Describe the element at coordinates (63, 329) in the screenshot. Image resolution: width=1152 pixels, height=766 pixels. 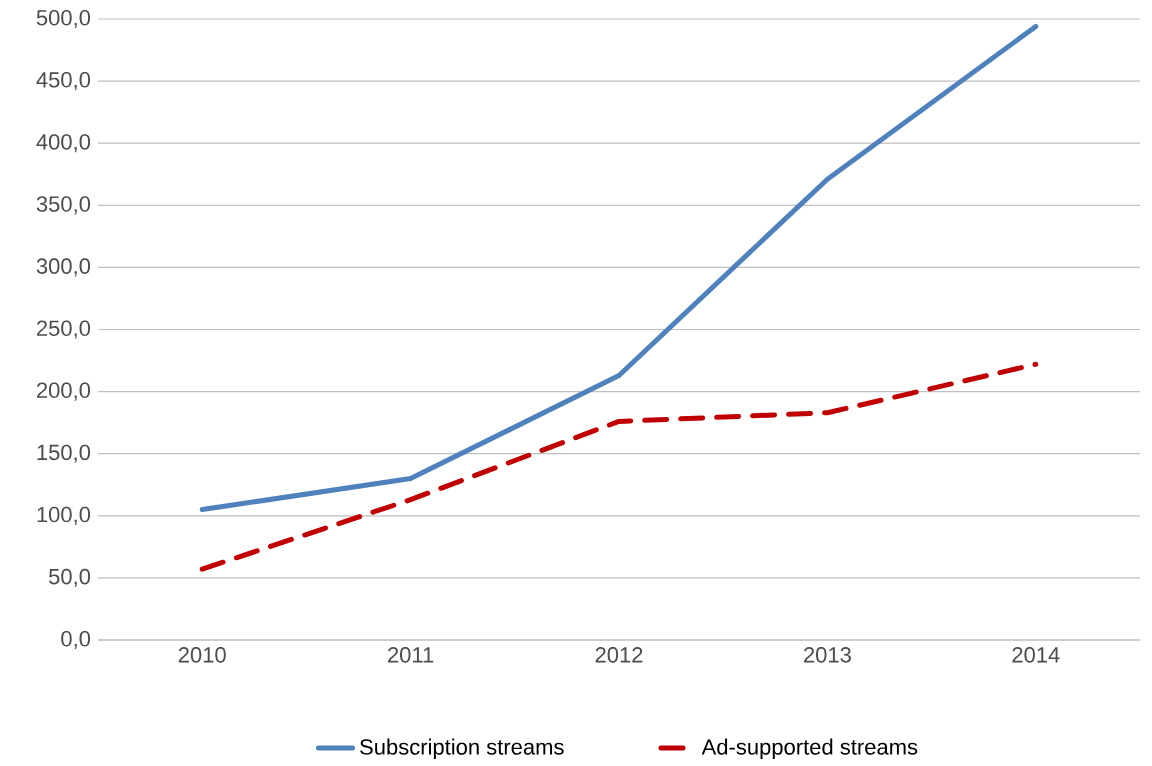
I see `y-tick-label: 250,0` at that location.